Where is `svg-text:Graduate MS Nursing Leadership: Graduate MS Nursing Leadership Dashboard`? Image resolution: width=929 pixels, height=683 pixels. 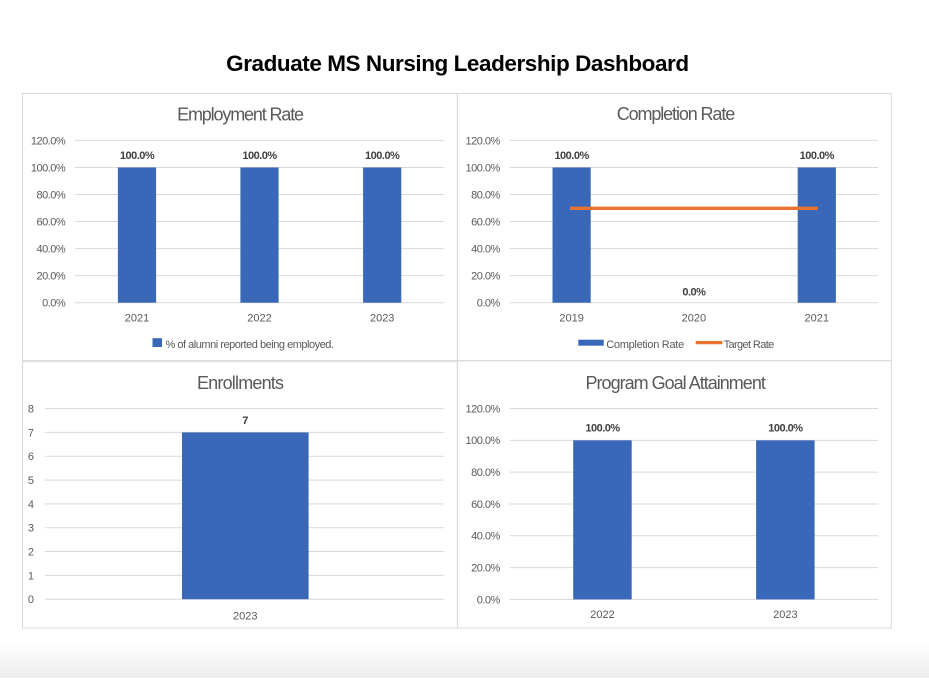 svg-text:Graduate MS Nursing Leadership: Graduate MS Nursing Leadership Dashboard is located at coordinates (457, 63).